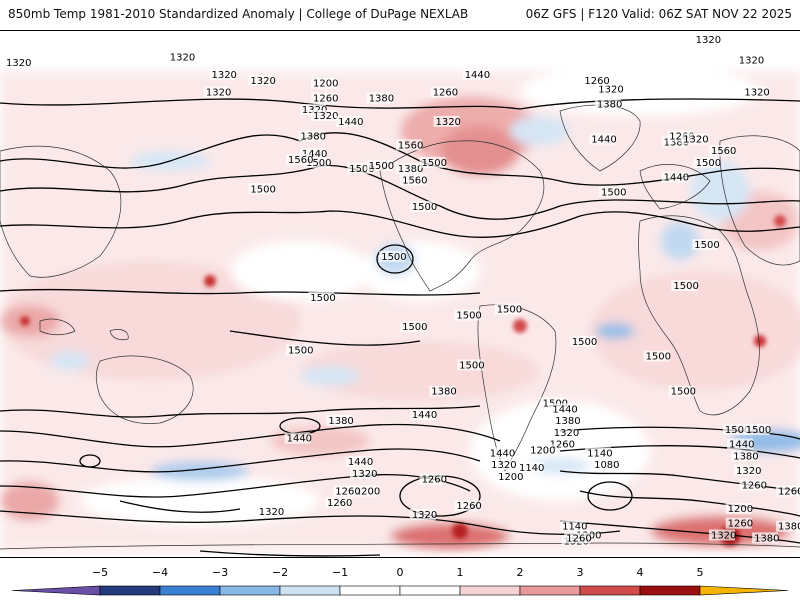 The width and height of the screenshot is (800, 600). Describe the element at coordinates (400, 581) in the screenshot. I see `colorbar-svg: −5 −4 −3 −2 −1 0 1 2 3 4 5` at that location.